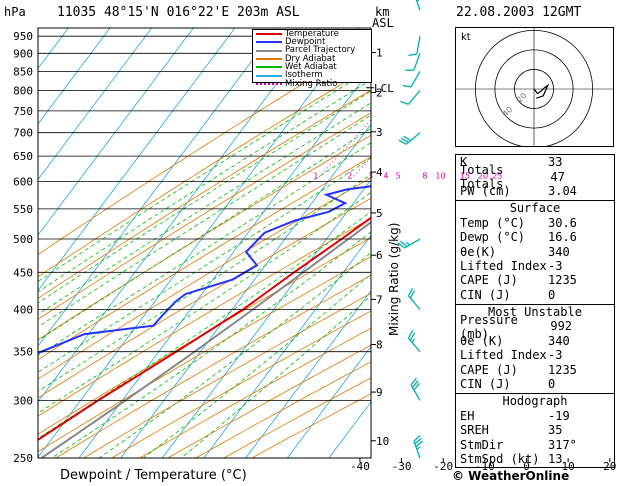 The image size is (629, 486). What do you see at coordinates (23, 272) in the screenshot?
I see `pressure-tick-label: 450` at bounding box center [23, 272].